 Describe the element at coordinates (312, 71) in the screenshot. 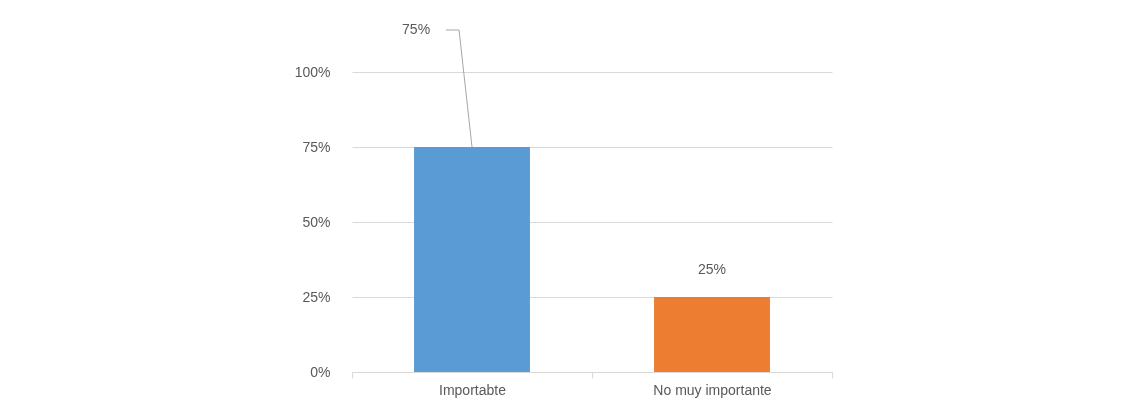

I see `y-tick-label: 100%` at that location.